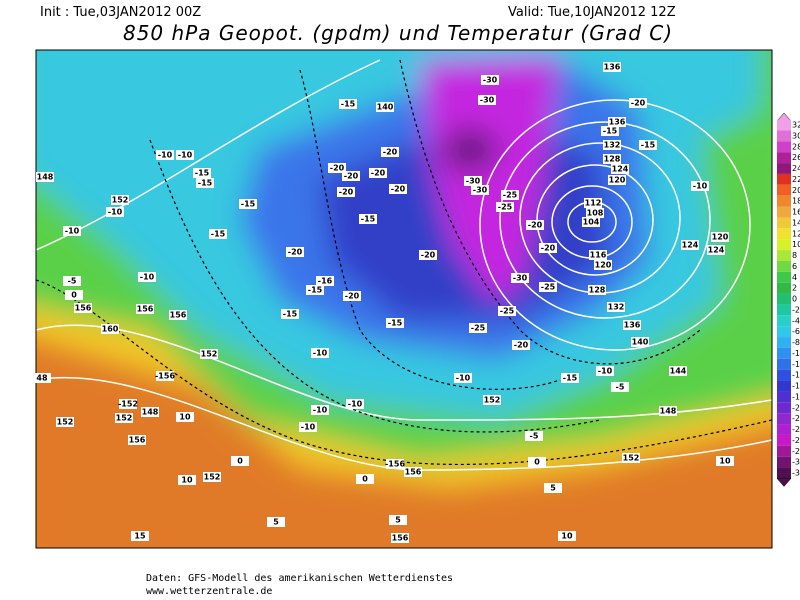 The image size is (800, 600). Describe the element at coordinates (784, 482) in the screenshot. I see `colorbar-bottom-arrow` at that location.